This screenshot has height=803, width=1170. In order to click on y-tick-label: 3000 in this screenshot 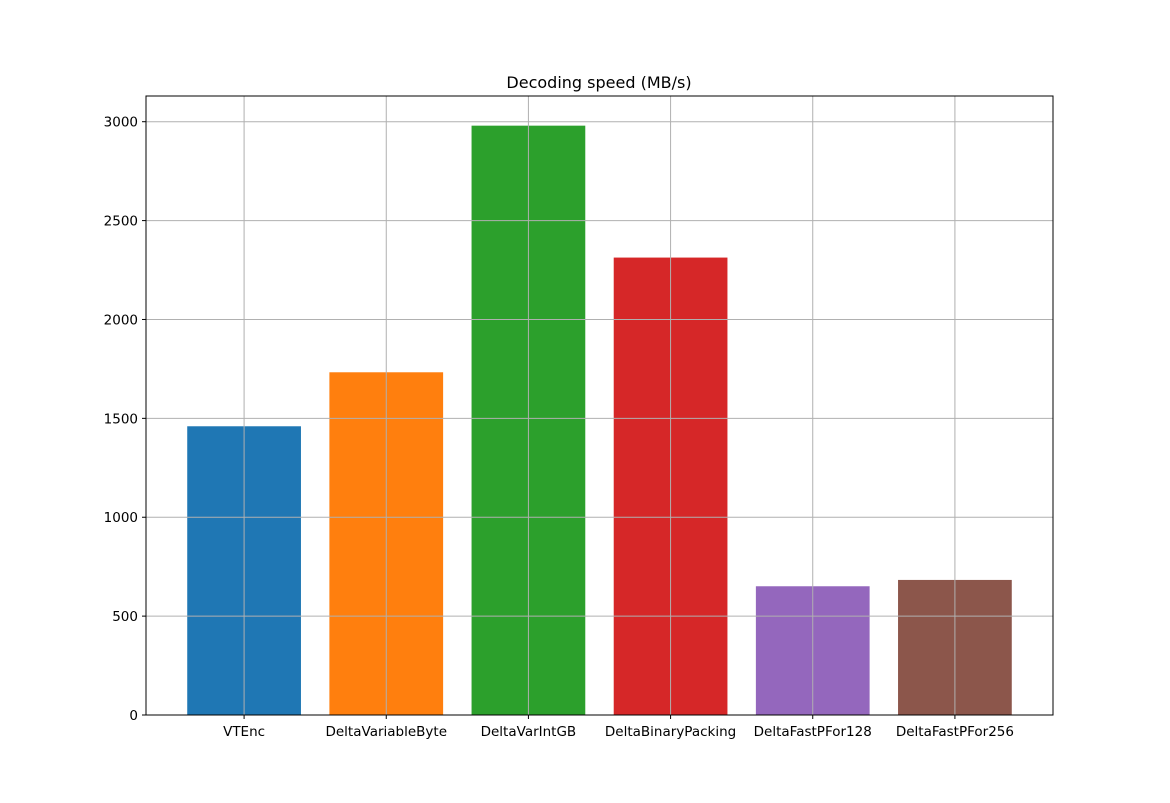, I will do `click(121, 123)`.